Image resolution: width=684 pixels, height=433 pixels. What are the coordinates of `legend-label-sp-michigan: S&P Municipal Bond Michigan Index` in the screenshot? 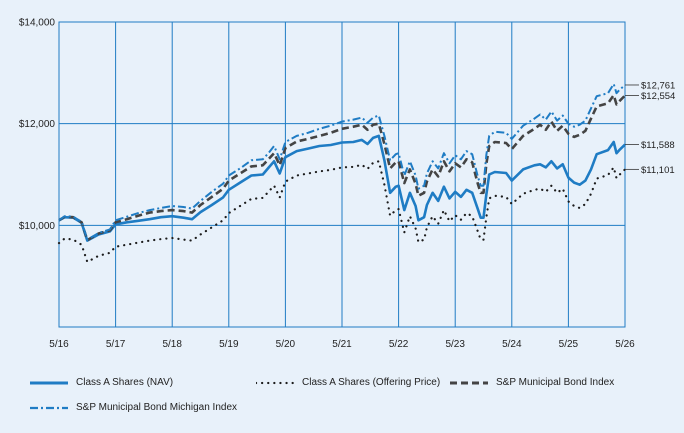 It's located at (157, 407).